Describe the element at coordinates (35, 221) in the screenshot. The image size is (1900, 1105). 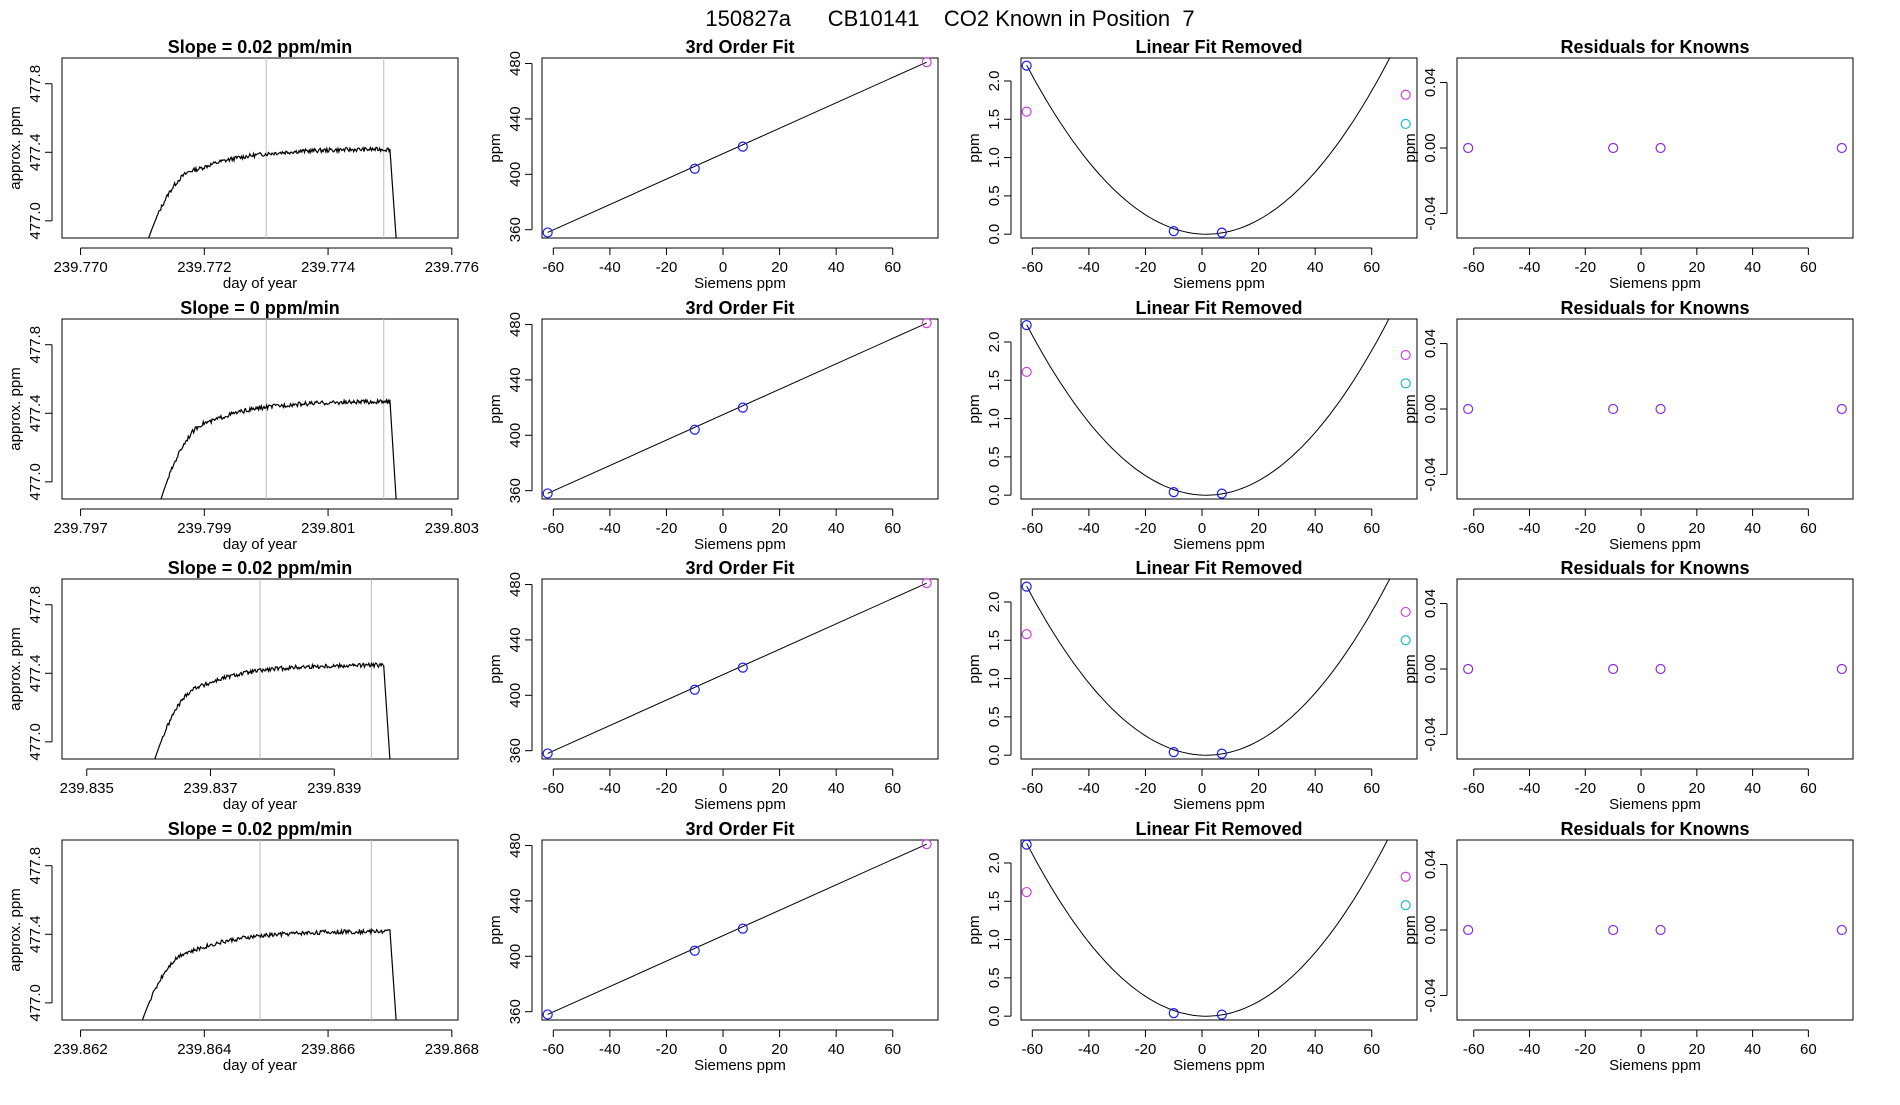
I see `y-tick-label: 477.0` at that location.